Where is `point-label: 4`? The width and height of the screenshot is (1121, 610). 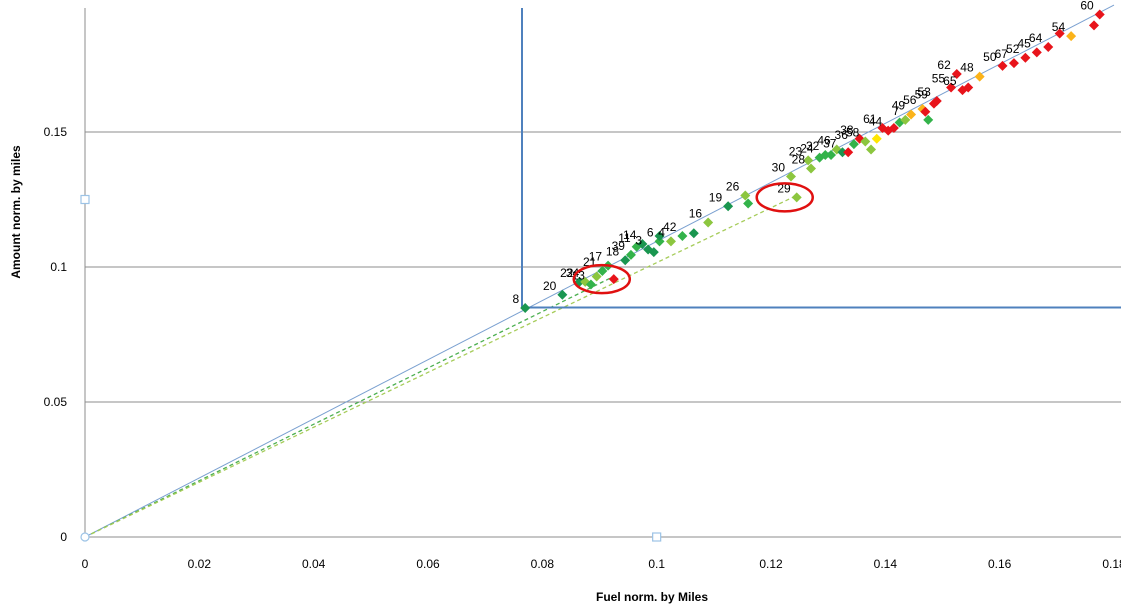
point-label: 4 is located at coordinates (661, 232).